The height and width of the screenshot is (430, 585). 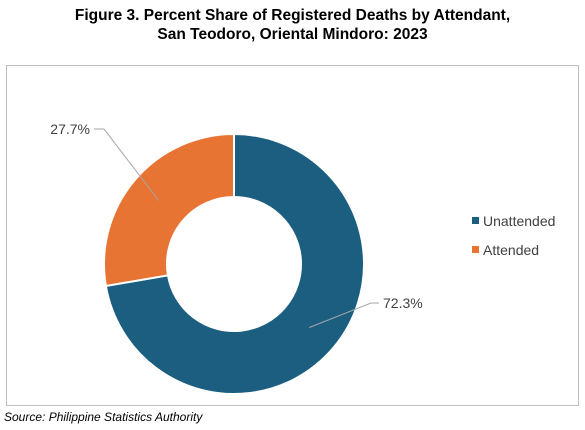 What do you see at coordinates (511, 250) in the screenshot?
I see `legend-label-attended: Attended` at bounding box center [511, 250].